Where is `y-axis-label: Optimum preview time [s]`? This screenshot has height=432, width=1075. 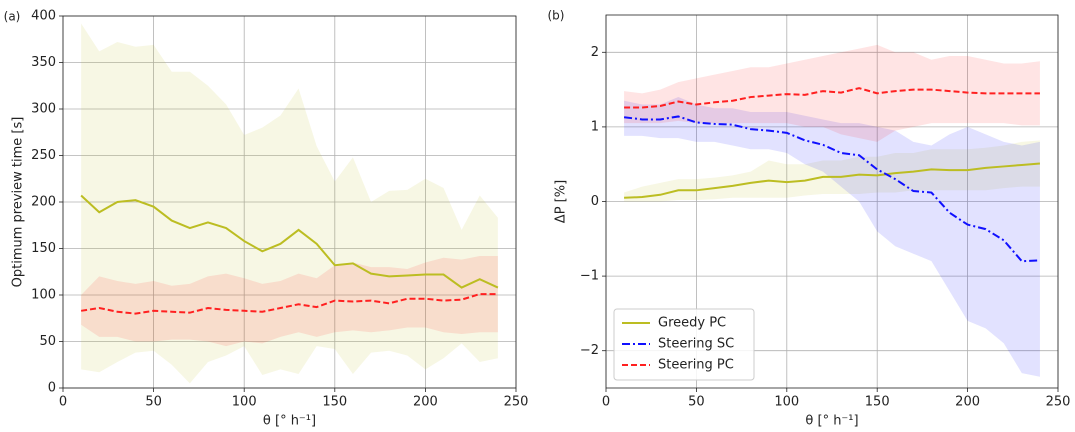 y-axis-label: Optimum preview time [s] is located at coordinates (18, 202).